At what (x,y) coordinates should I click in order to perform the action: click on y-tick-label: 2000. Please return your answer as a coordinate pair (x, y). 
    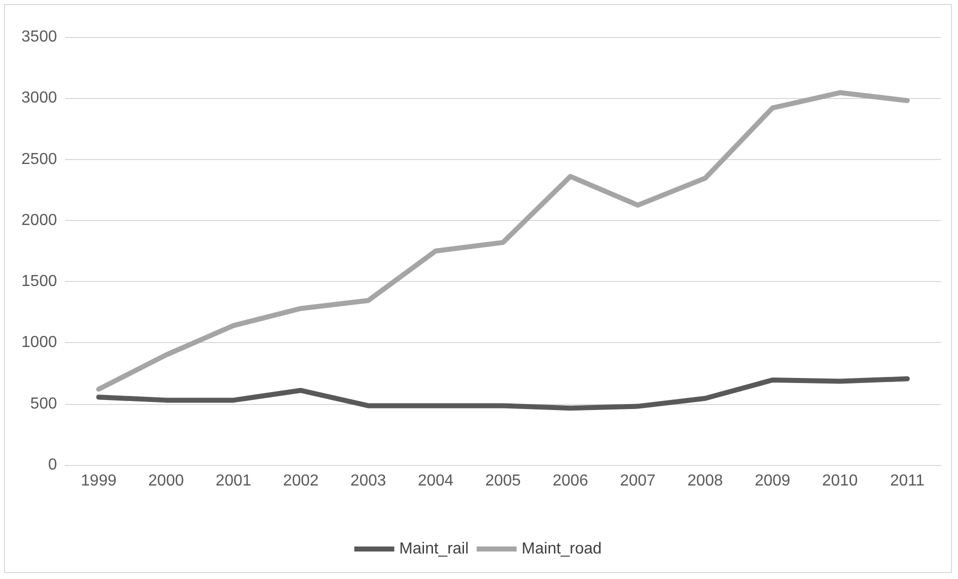
    Looking at the image, I should click on (39, 220).